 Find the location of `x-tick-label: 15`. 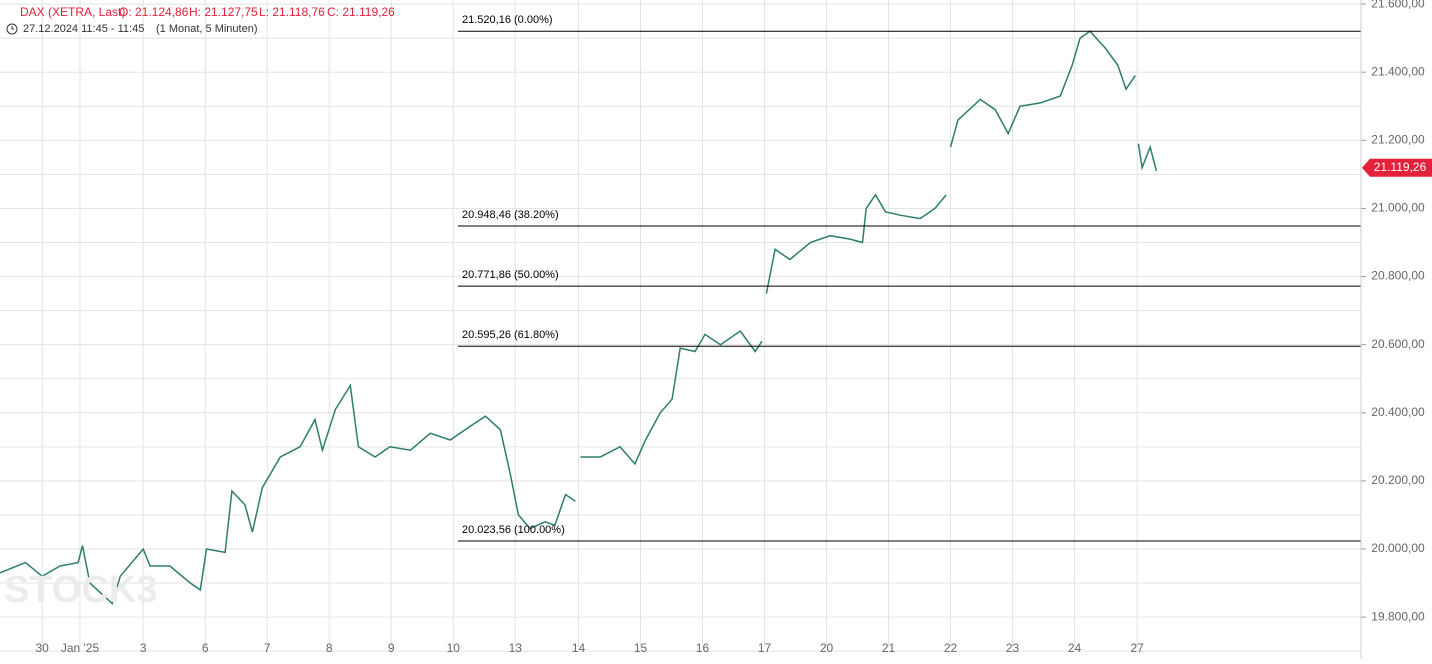

x-tick-label: 15 is located at coordinates (641, 648).